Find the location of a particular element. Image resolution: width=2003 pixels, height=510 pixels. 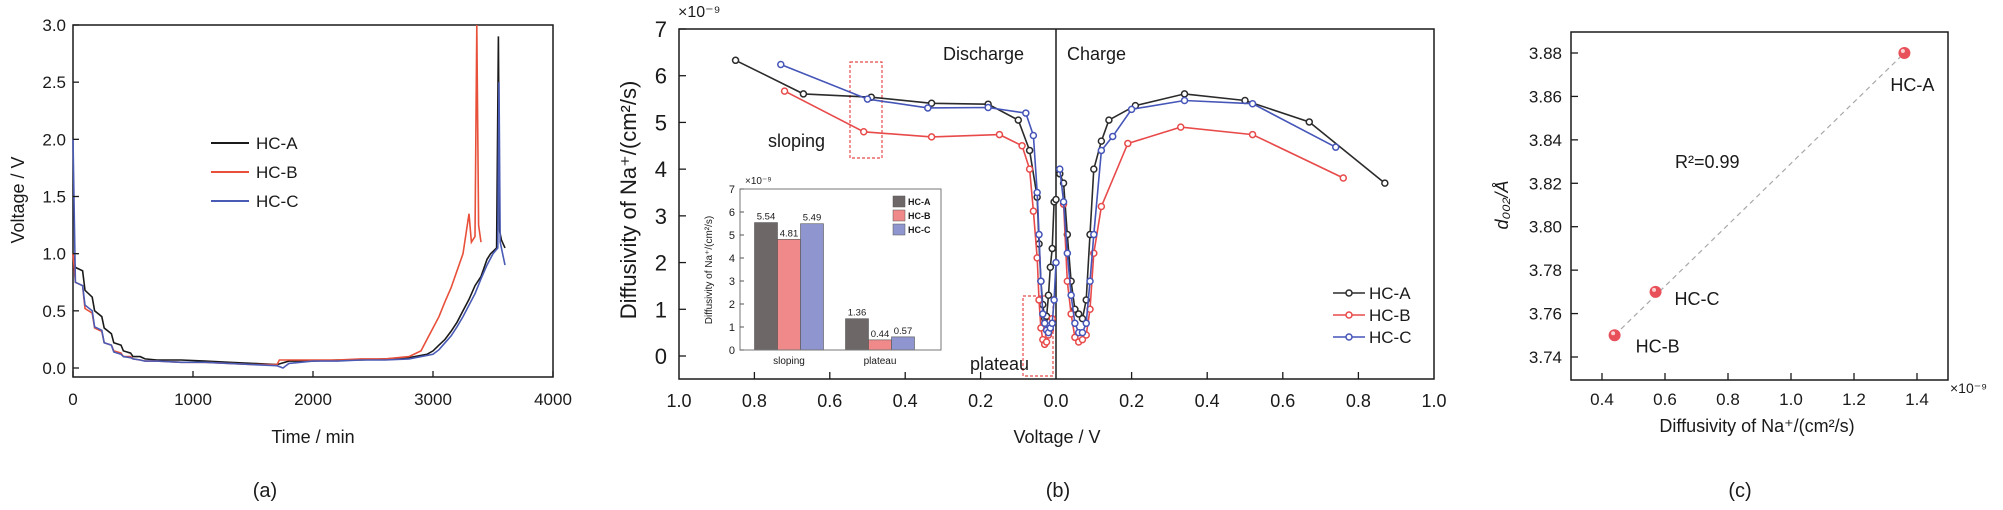

panel-b-xlabel: Voltage / V is located at coordinates (1056, 437).